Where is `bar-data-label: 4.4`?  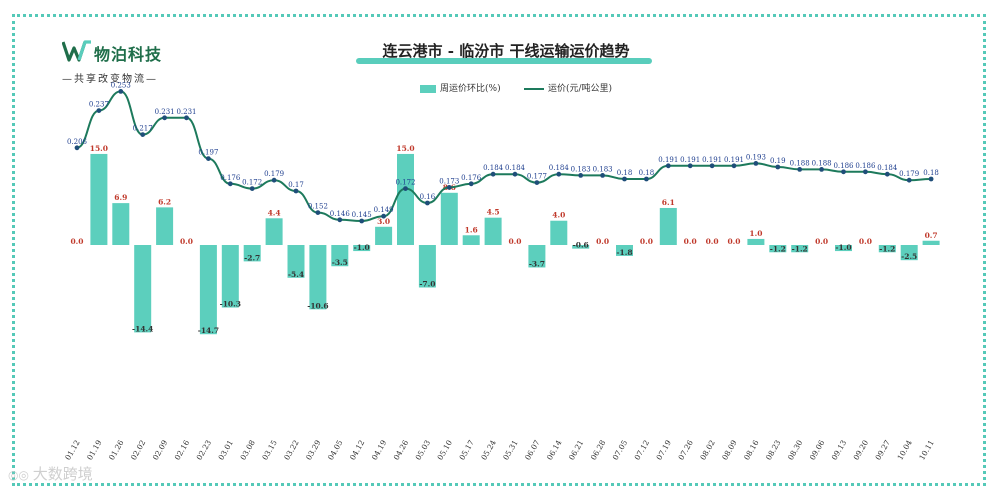 bar-data-label: 4.4 is located at coordinates (274, 212).